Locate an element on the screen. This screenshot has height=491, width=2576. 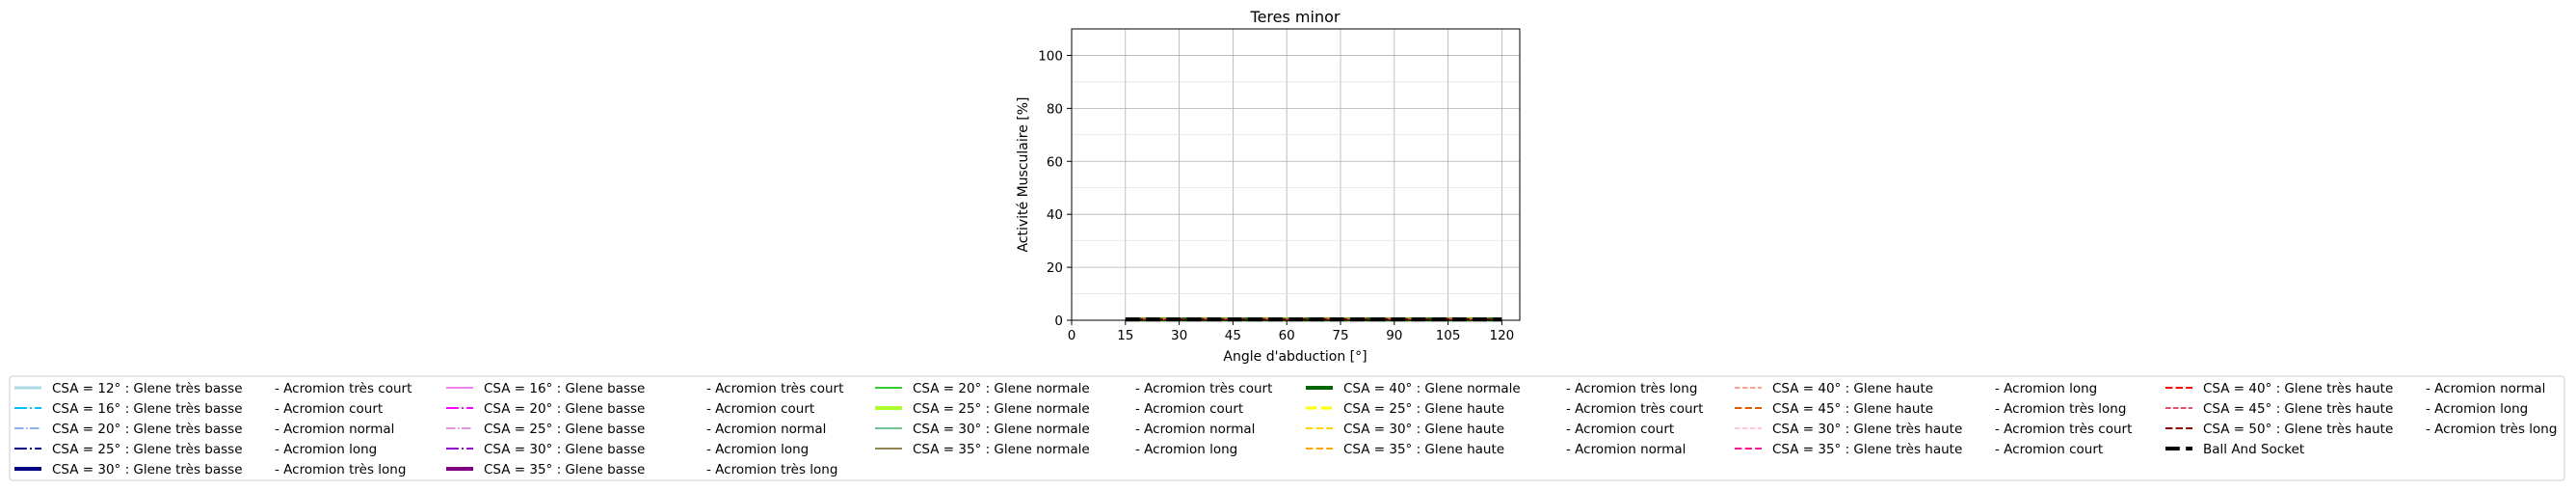
legend-label: CSA = 16° : Glene très basse is located at coordinates (147, 409).